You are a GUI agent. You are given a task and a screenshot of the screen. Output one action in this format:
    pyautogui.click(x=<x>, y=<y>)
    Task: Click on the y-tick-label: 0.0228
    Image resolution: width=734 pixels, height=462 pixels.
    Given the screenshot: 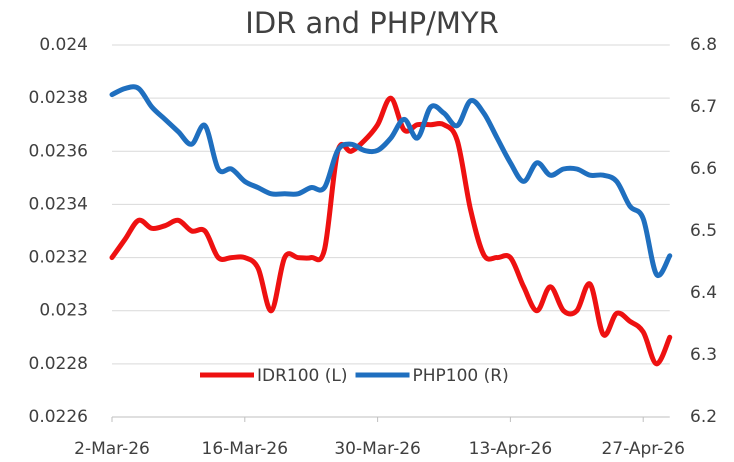 What is the action you would take?
    pyautogui.click(x=58, y=364)
    